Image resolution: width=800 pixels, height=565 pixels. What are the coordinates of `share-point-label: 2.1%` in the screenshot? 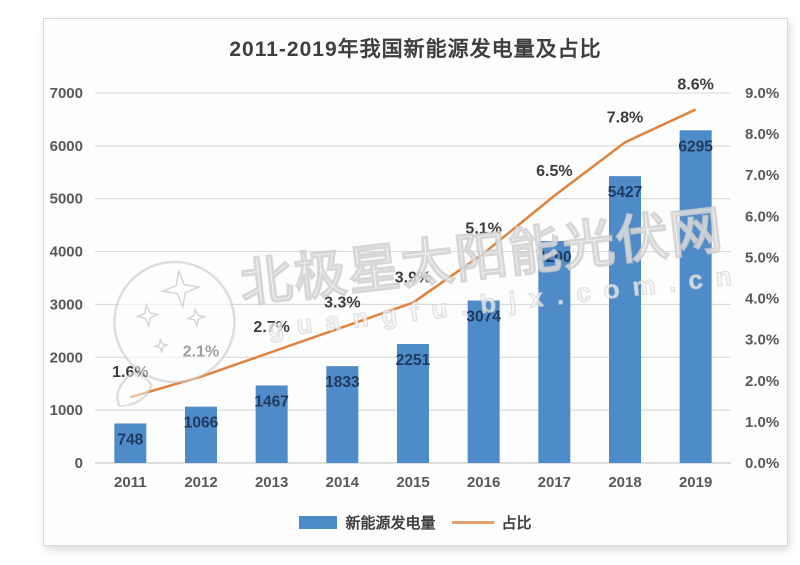 It's located at (201, 352).